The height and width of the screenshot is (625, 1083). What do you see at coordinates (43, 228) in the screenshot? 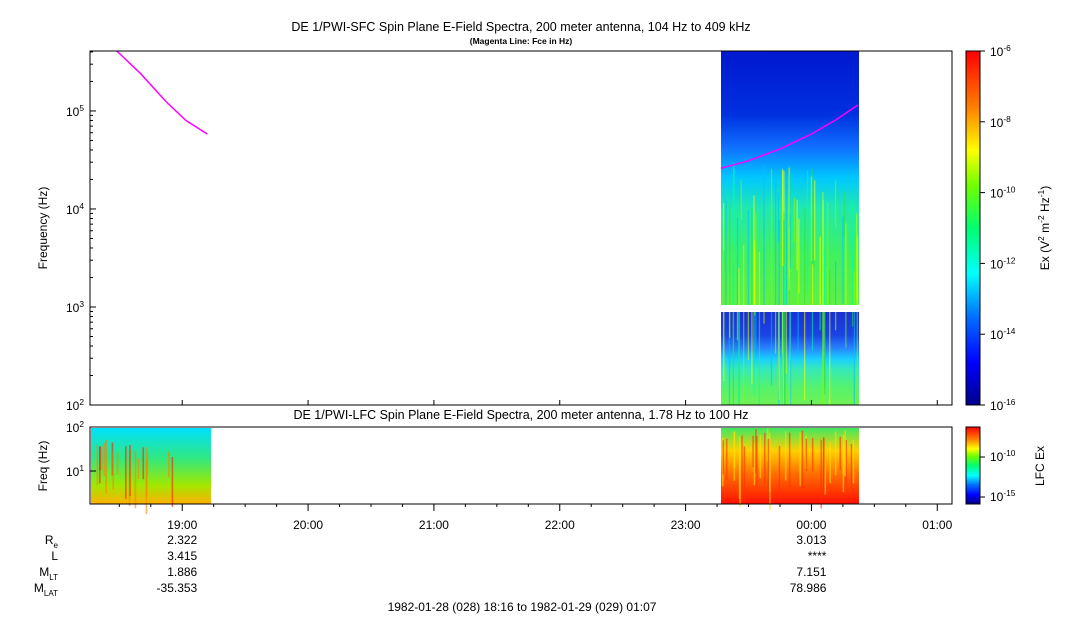
I see `top-y-axis-label: Frequency (Hz)` at bounding box center [43, 228].